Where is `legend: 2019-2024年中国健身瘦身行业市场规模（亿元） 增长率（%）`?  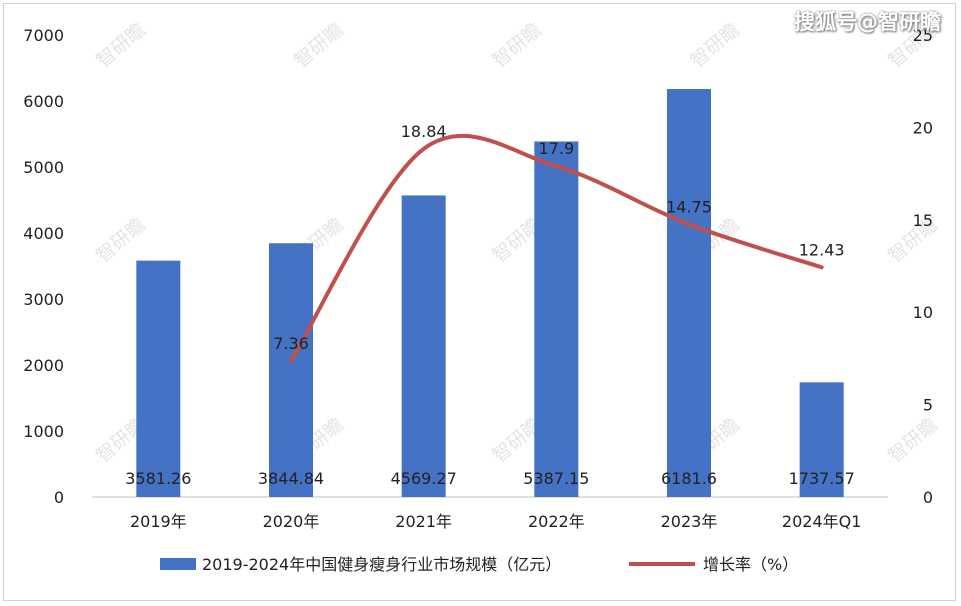 legend: 2019-2024年中国健身瘦身行业市场规模（亿元） 增长率（%） is located at coordinates (479, 564).